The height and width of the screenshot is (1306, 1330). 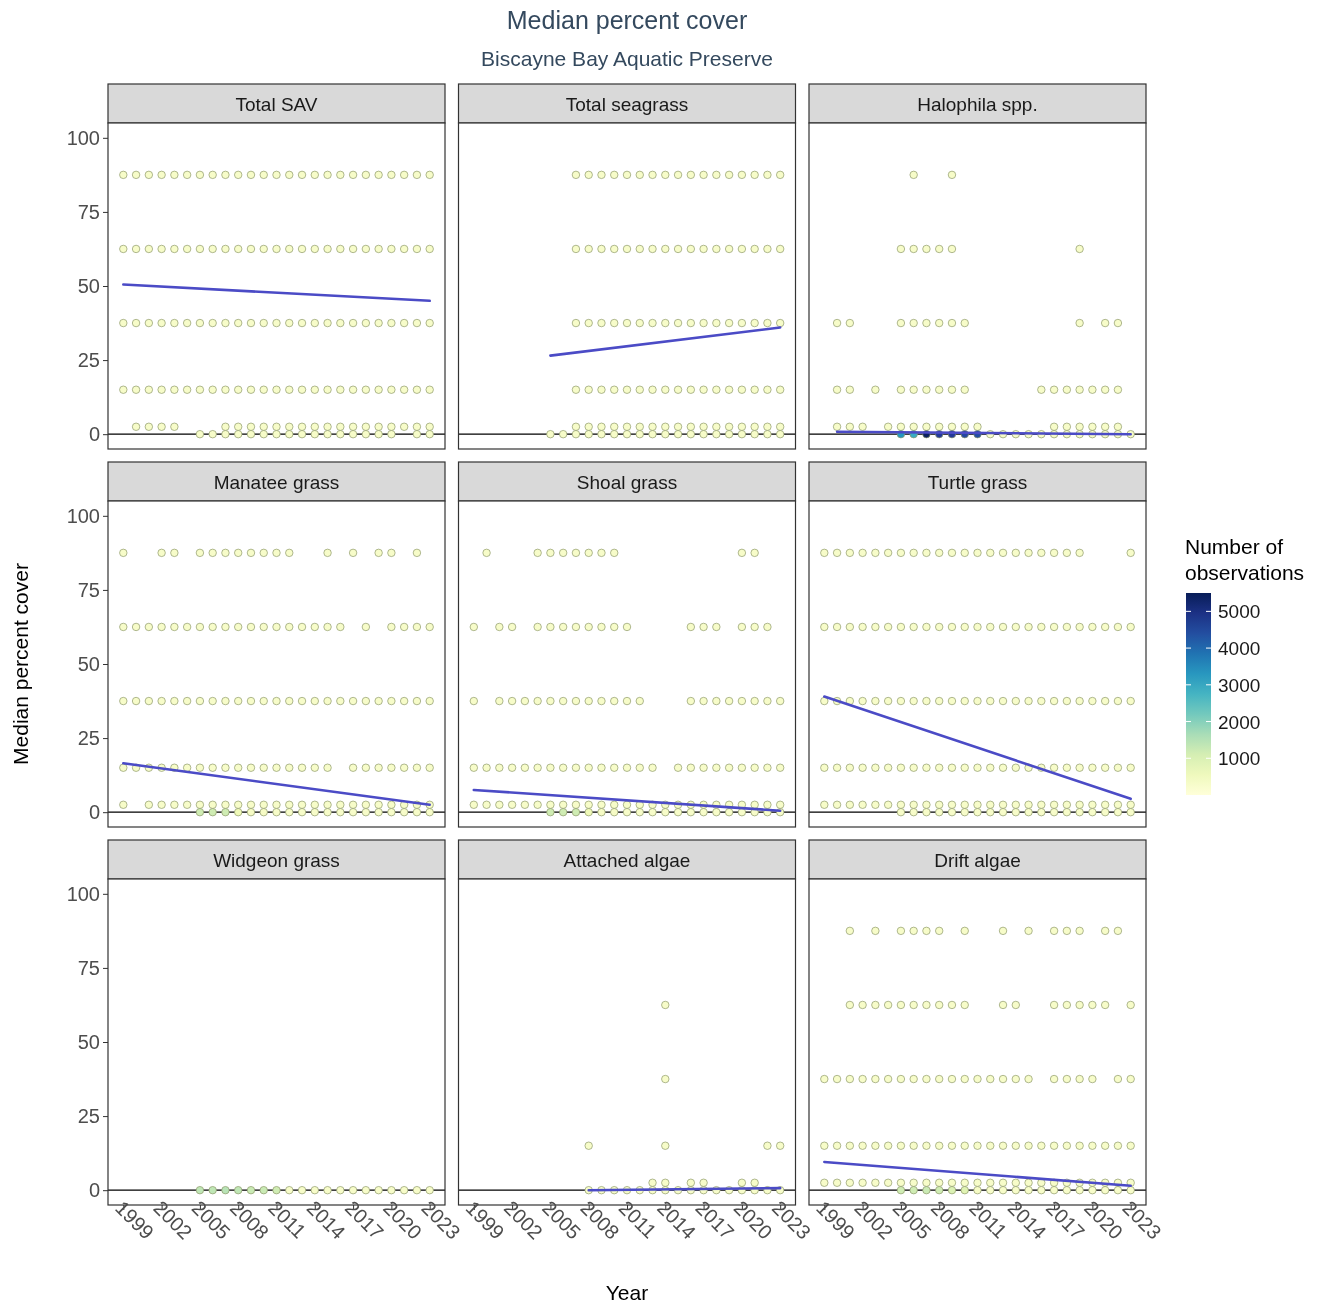 I want to click on chart-title: Widgeon grass, so click(x=276, y=860).